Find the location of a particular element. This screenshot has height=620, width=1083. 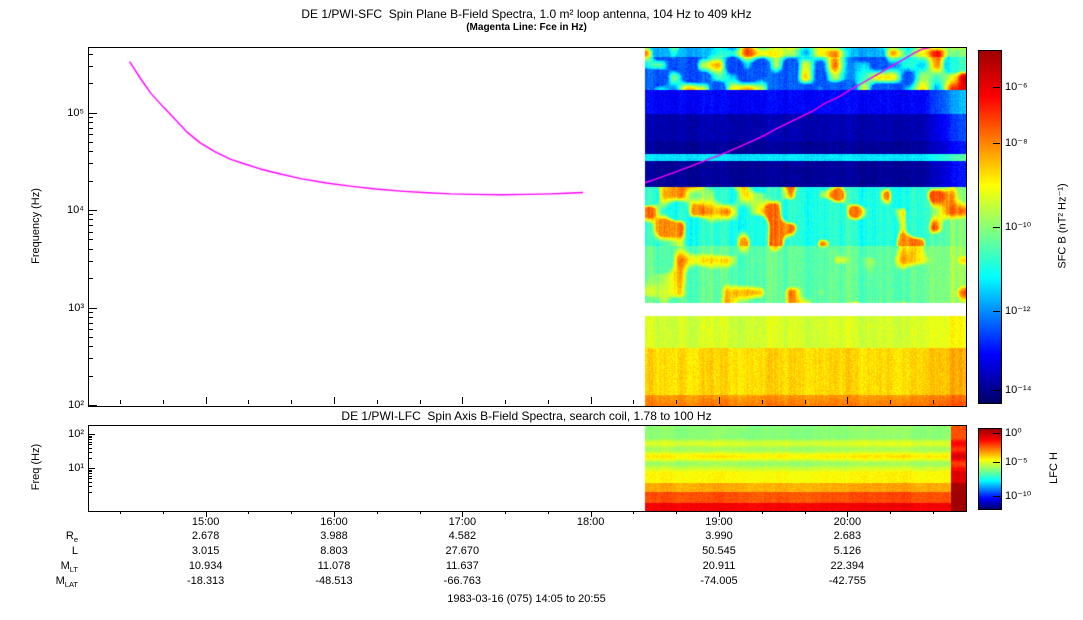

lfc-colorbar-tick-label: 10⁻¹⁰ is located at coordinates (1018, 496).